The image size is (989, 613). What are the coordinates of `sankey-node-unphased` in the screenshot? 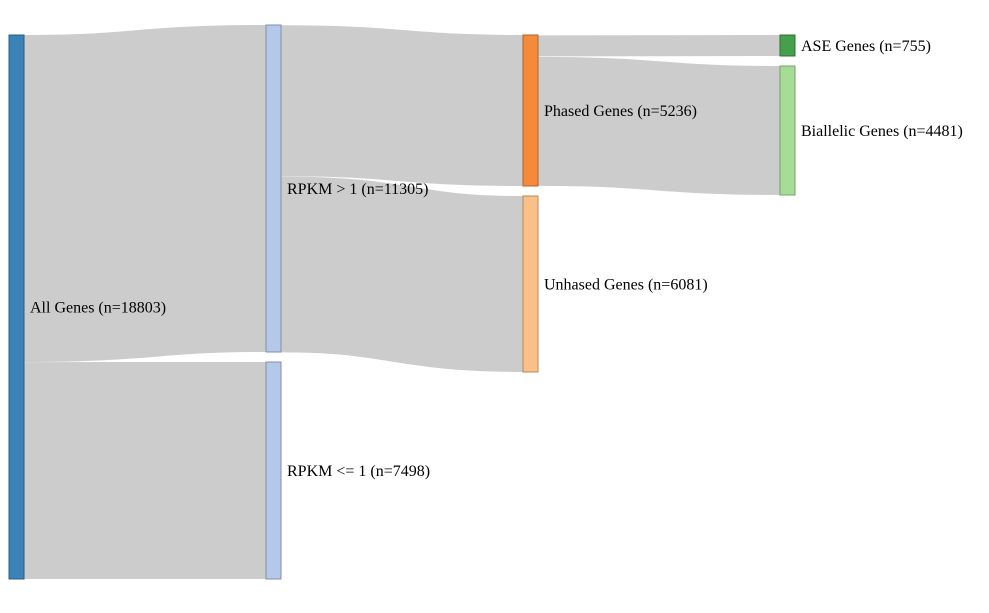 It's located at (530, 284).